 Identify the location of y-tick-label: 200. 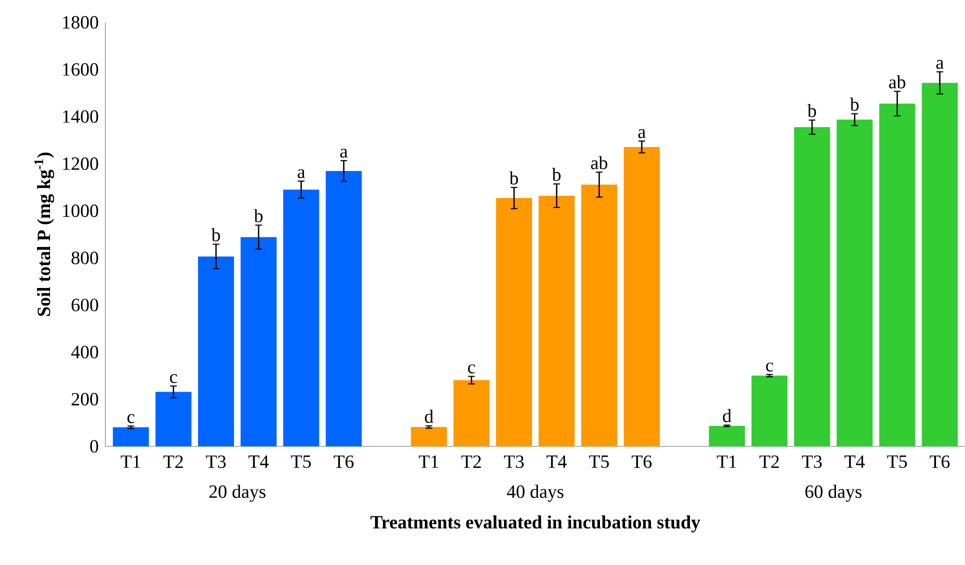
(85, 399).